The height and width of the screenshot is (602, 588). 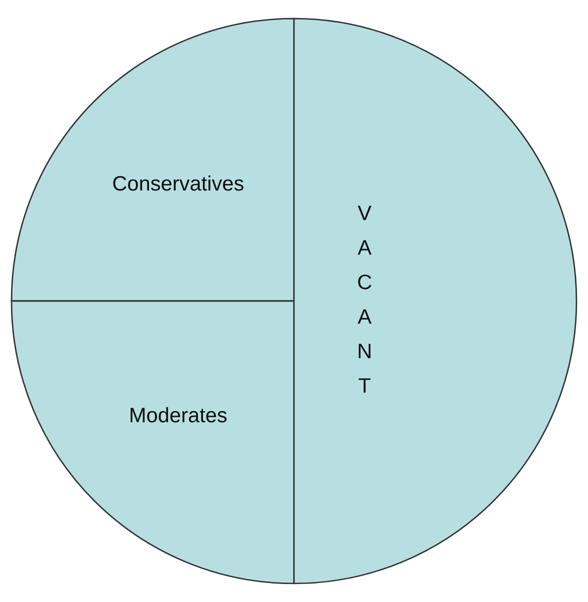 I want to click on slice-label: Moderates, so click(x=178, y=414).